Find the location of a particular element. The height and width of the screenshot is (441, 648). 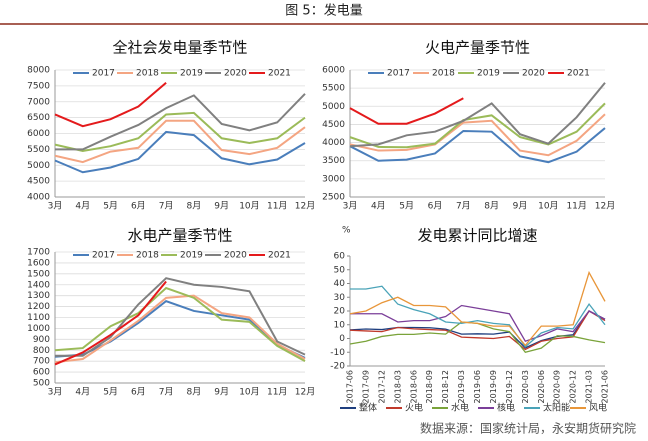

y-tick-label: 1200 is located at coordinates (38, 307).